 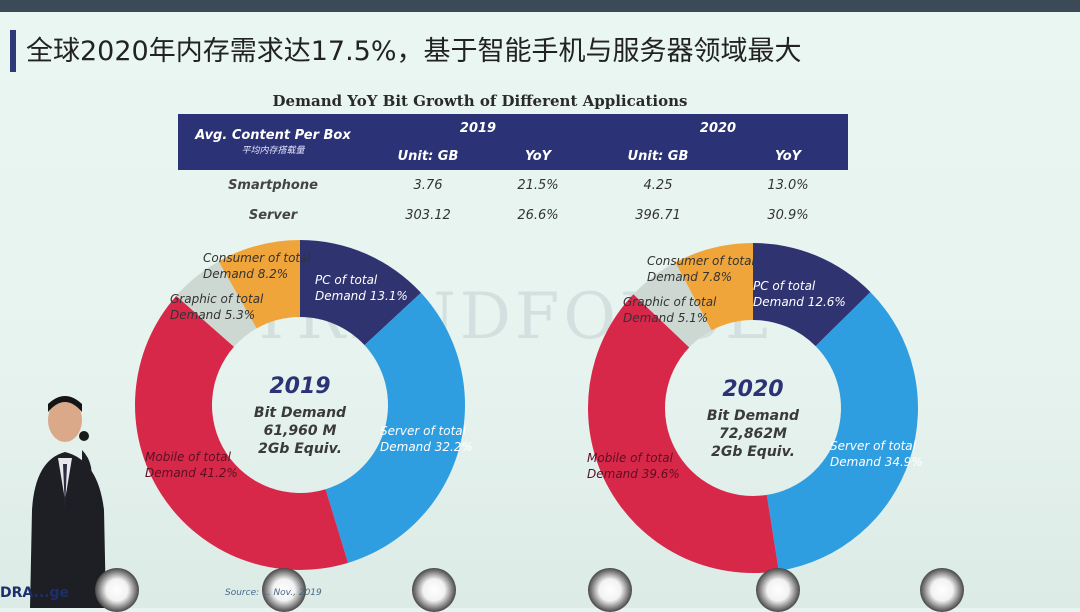 I want to click on donut-center-2019: 2019 Bit Demand 61,960 M 2Gb Equiv., so click(x=300, y=415).